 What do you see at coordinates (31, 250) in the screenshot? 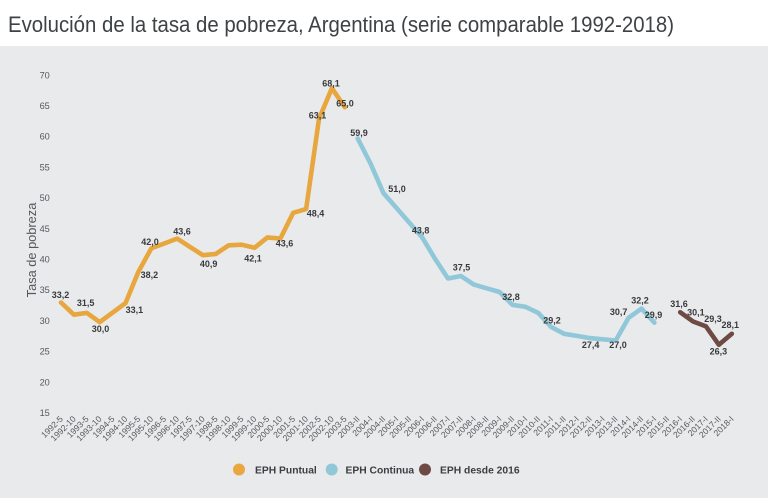
I see `svg-text: Tasa de pobreza` at bounding box center [31, 250].